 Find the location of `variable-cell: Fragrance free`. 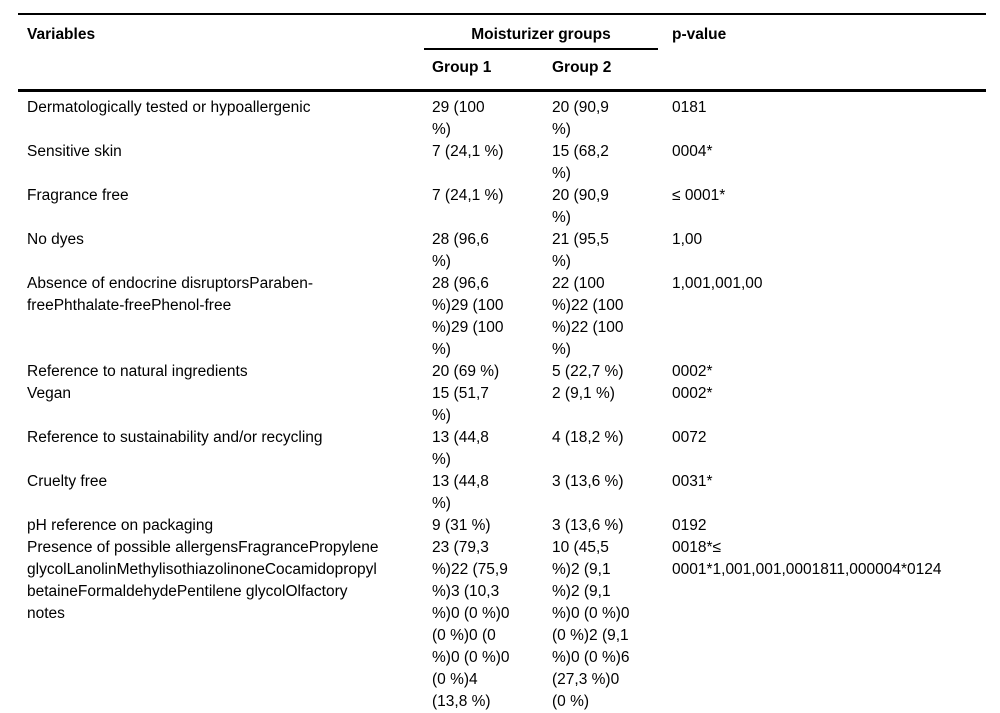

variable-cell: Fragrance free is located at coordinates (78, 195).